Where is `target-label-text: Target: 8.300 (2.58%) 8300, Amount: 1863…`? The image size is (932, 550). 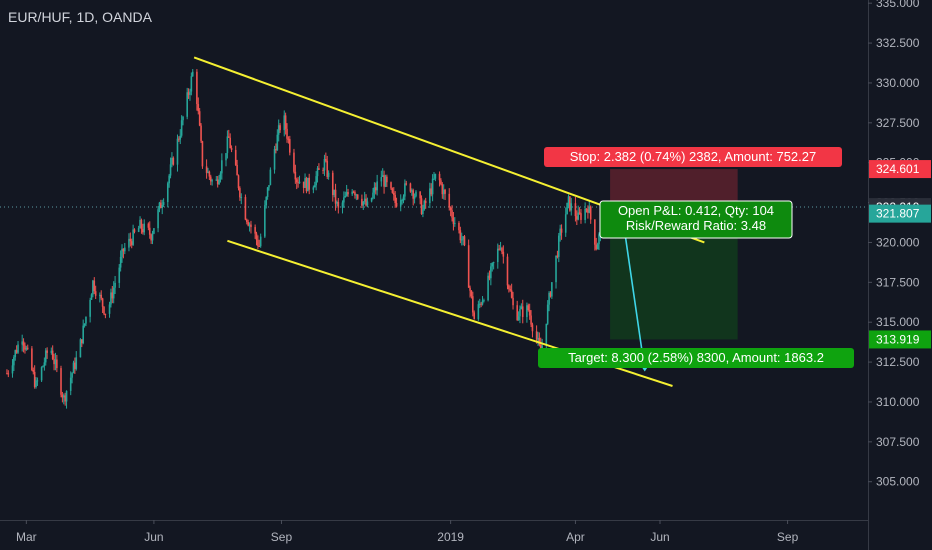
target-label-text: Target: 8.300 (2.58%) 8300, Amount: 1863… is located at coordinates (696, 357).